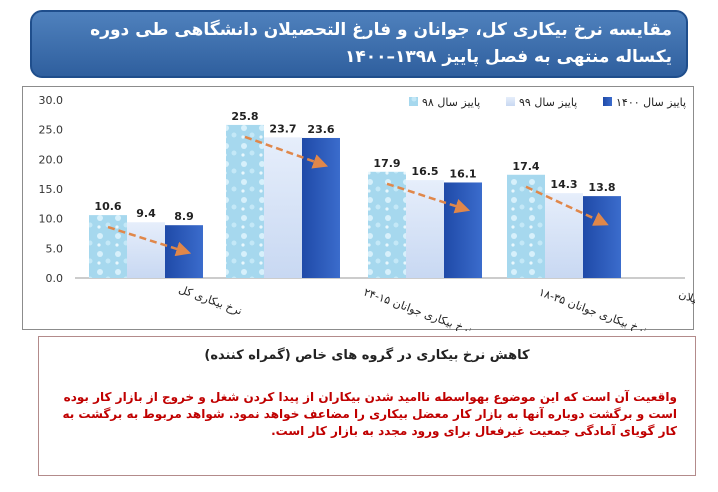 The width and height of the screenshot is (718, 492). Describe the element at coordinates (184, 216) in the screenshot. I see `data-label: 8.9` at that location.